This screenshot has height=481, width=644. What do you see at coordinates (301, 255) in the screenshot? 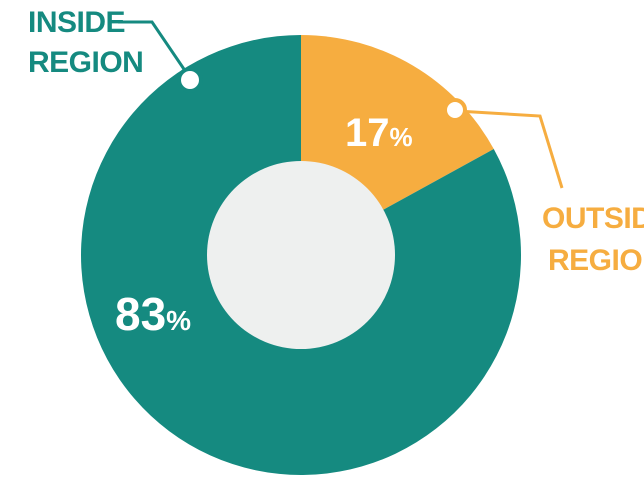
I see `donut-hole` at bounding box center [301, 255].